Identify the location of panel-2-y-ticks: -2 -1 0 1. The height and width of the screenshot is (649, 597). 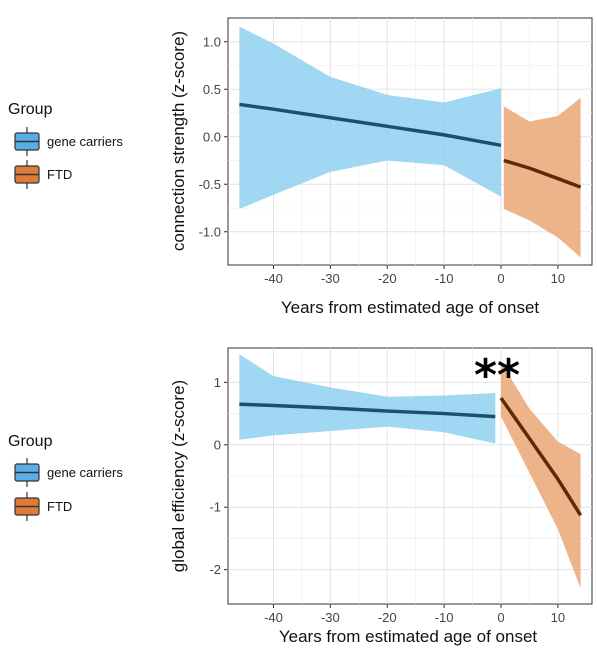
(218, 476).